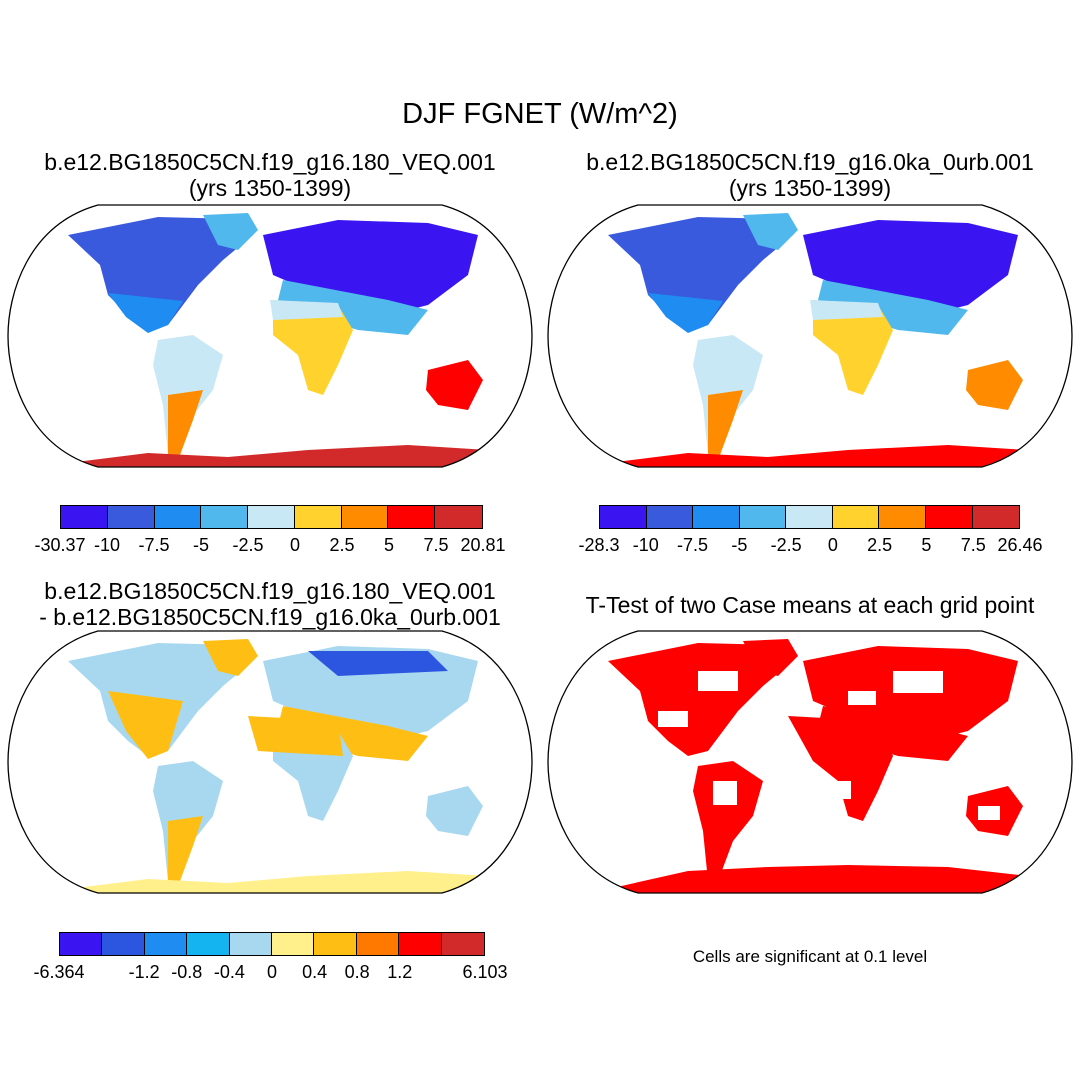  What do you see at coordinates (599, 545) in the screenshot?
I see `colorbar-tick-label: -28.3` at bounding box center [599, 545].